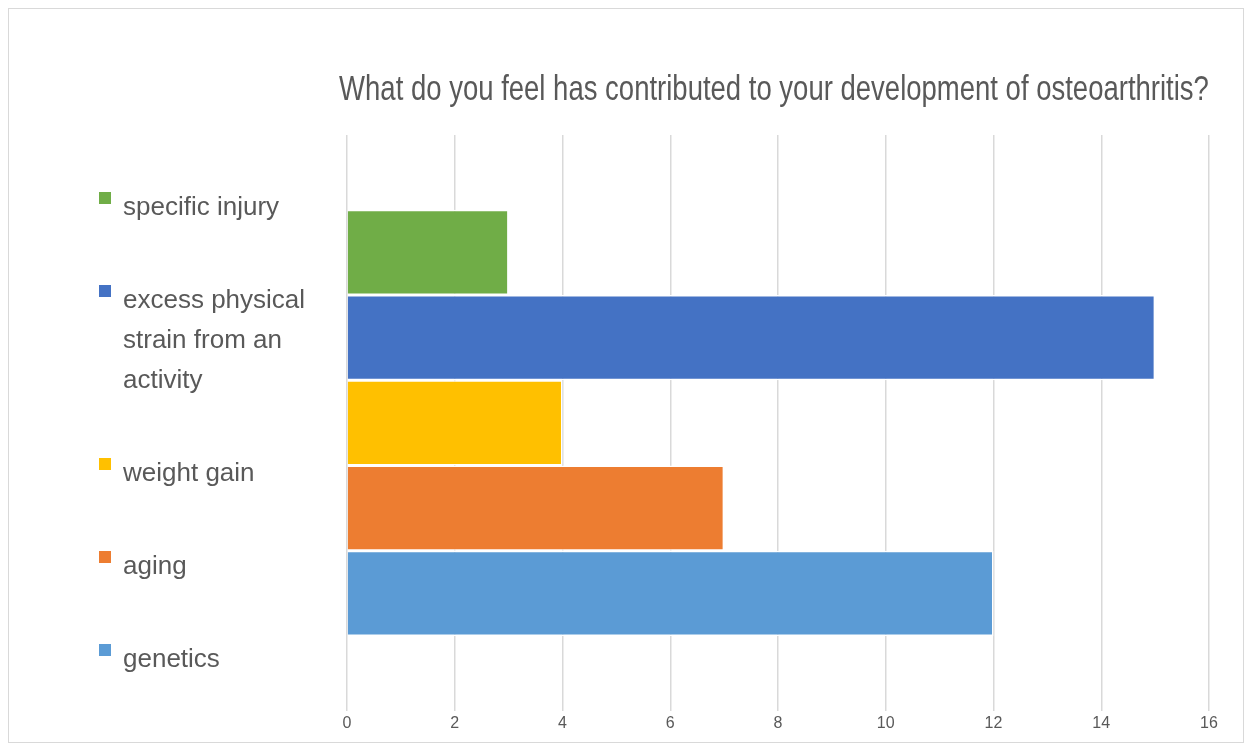 Image resolution: width=1252 pixels, height=749 pixels. I want to click on x-tick-label: 12, so click(993, 722).